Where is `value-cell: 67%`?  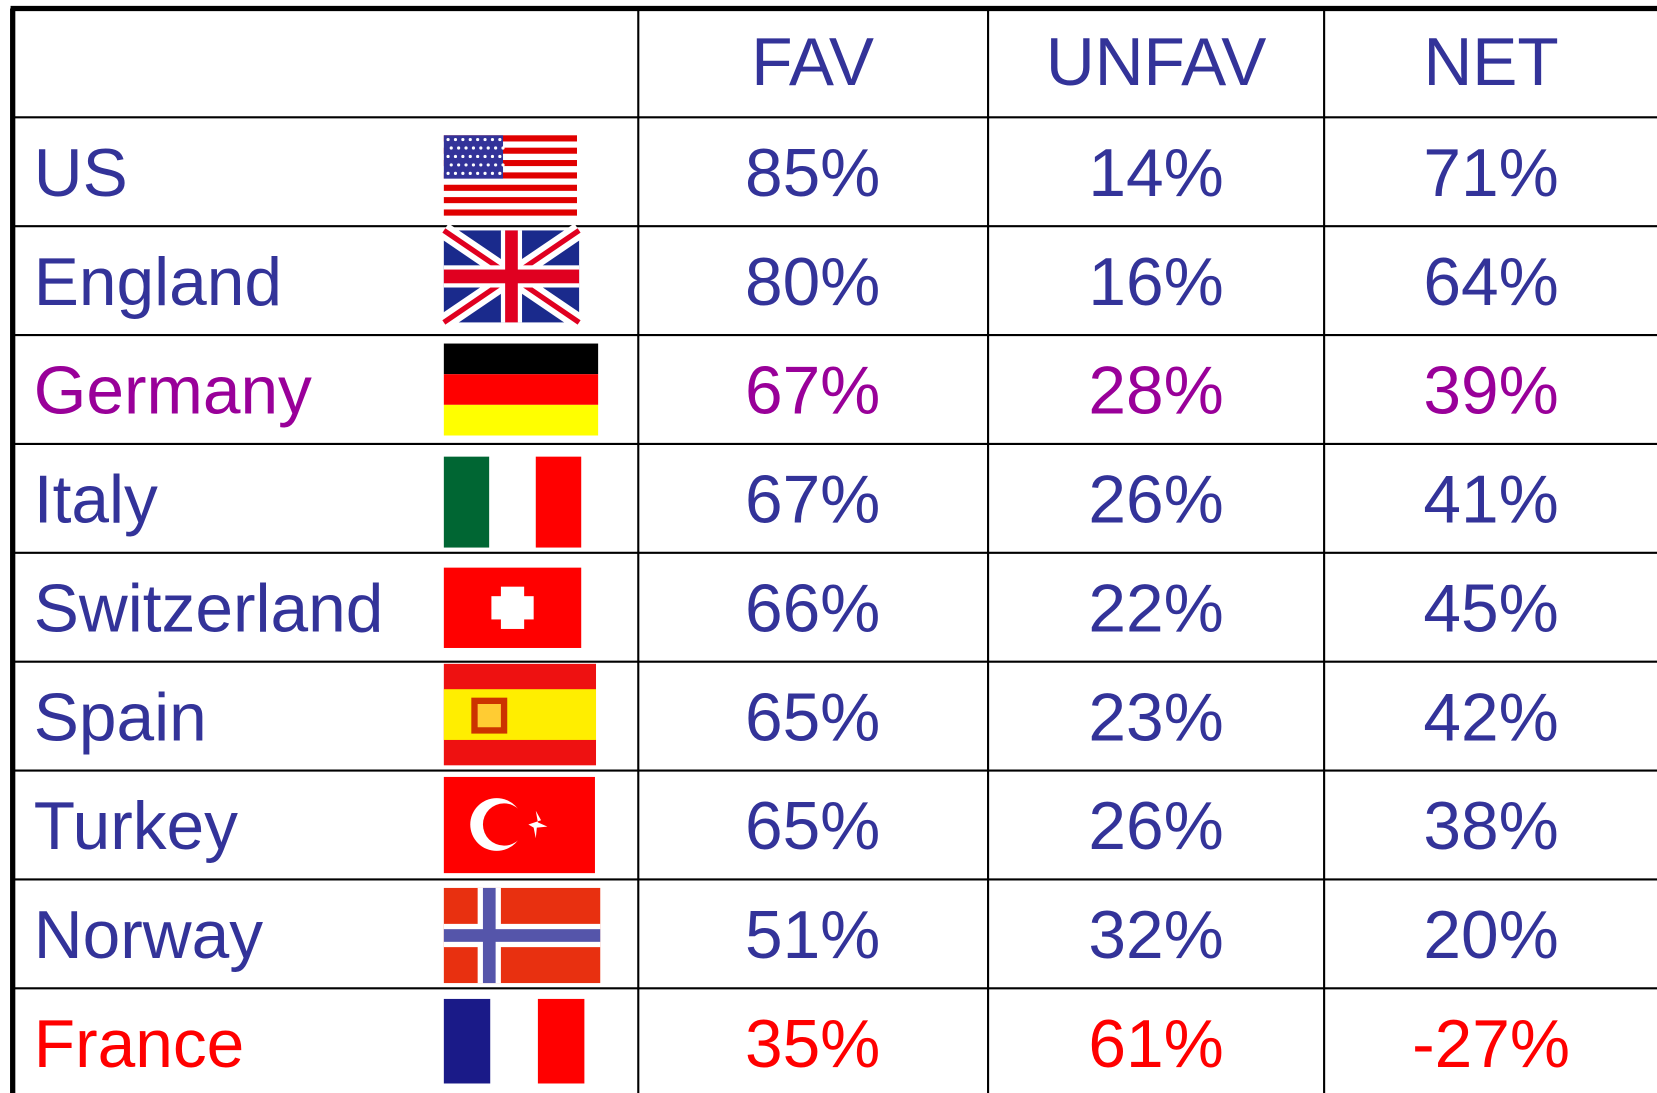 value-cell: 67% is located at coordinates (812, 500).